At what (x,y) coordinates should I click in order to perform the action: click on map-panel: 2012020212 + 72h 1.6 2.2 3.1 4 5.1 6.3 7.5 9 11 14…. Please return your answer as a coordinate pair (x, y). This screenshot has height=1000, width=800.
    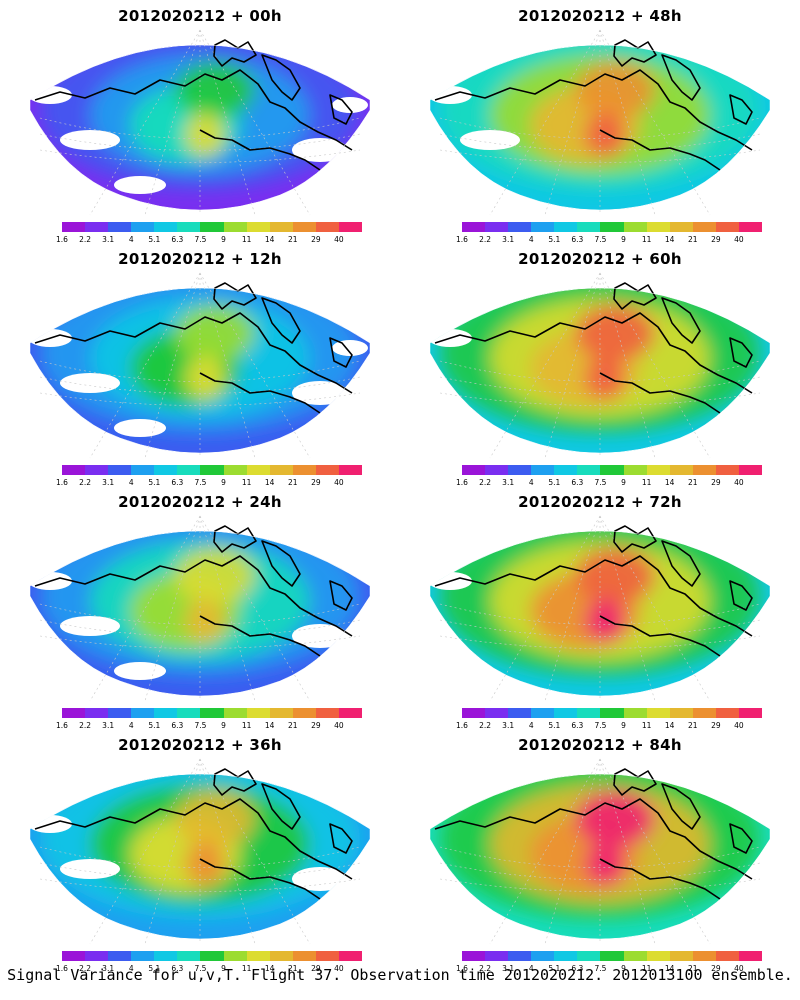
    Looking at the image, I should click on (600, 608).